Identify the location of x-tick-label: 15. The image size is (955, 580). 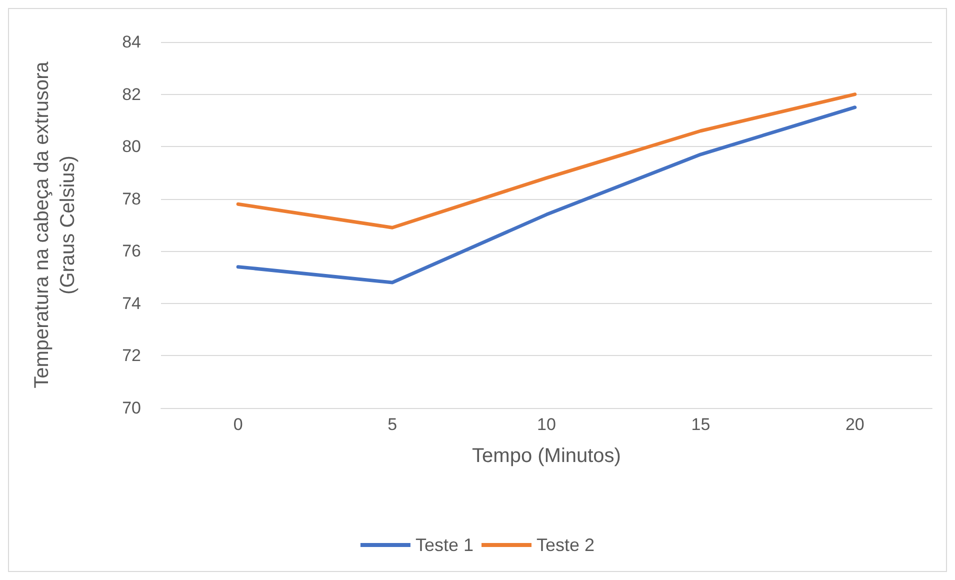
(700, 424).